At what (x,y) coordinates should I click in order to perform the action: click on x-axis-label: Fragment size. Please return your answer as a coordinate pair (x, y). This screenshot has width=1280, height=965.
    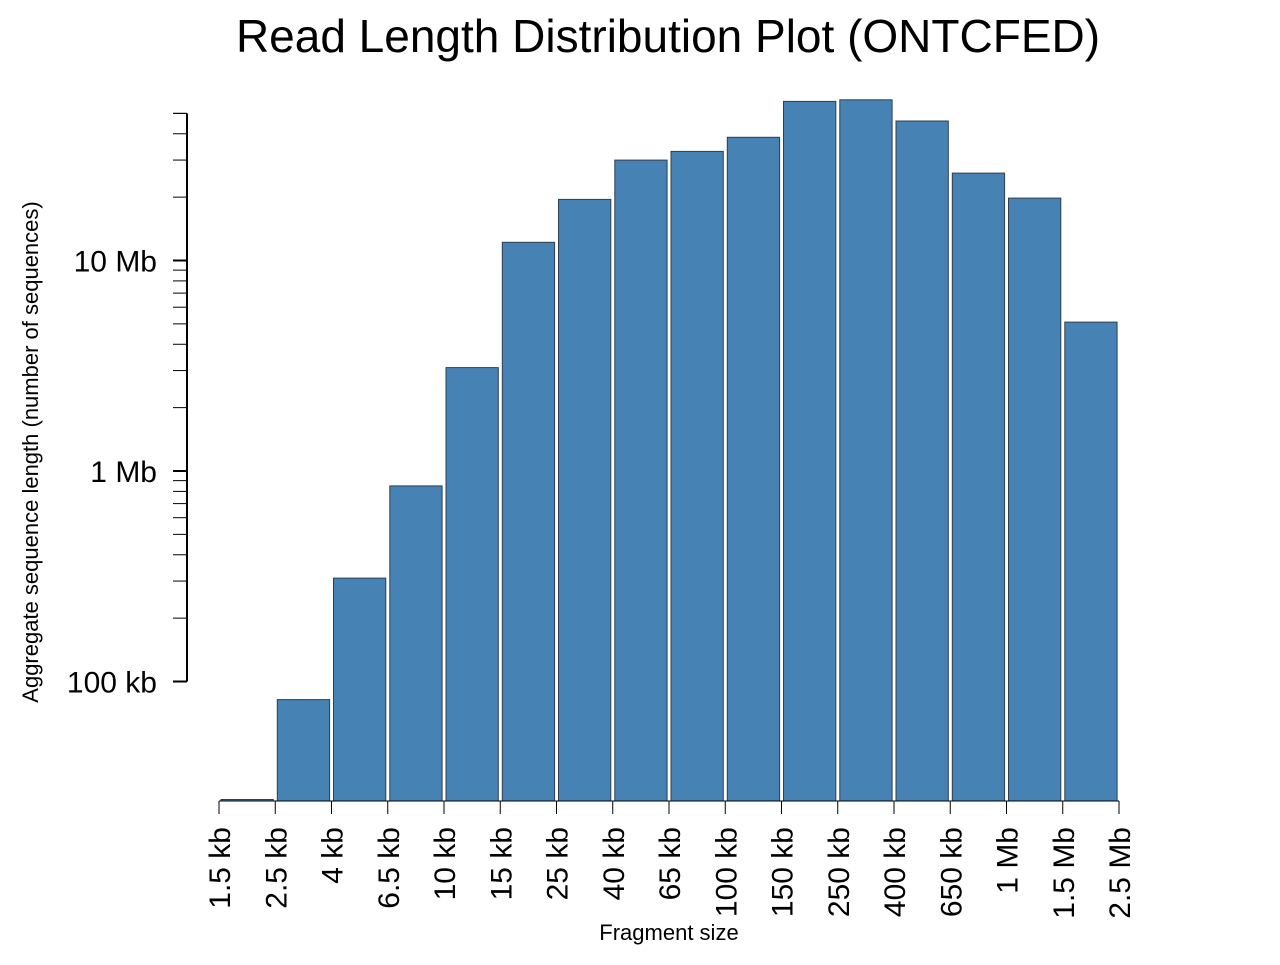
    Looking at the image, I should click on (668, 932).